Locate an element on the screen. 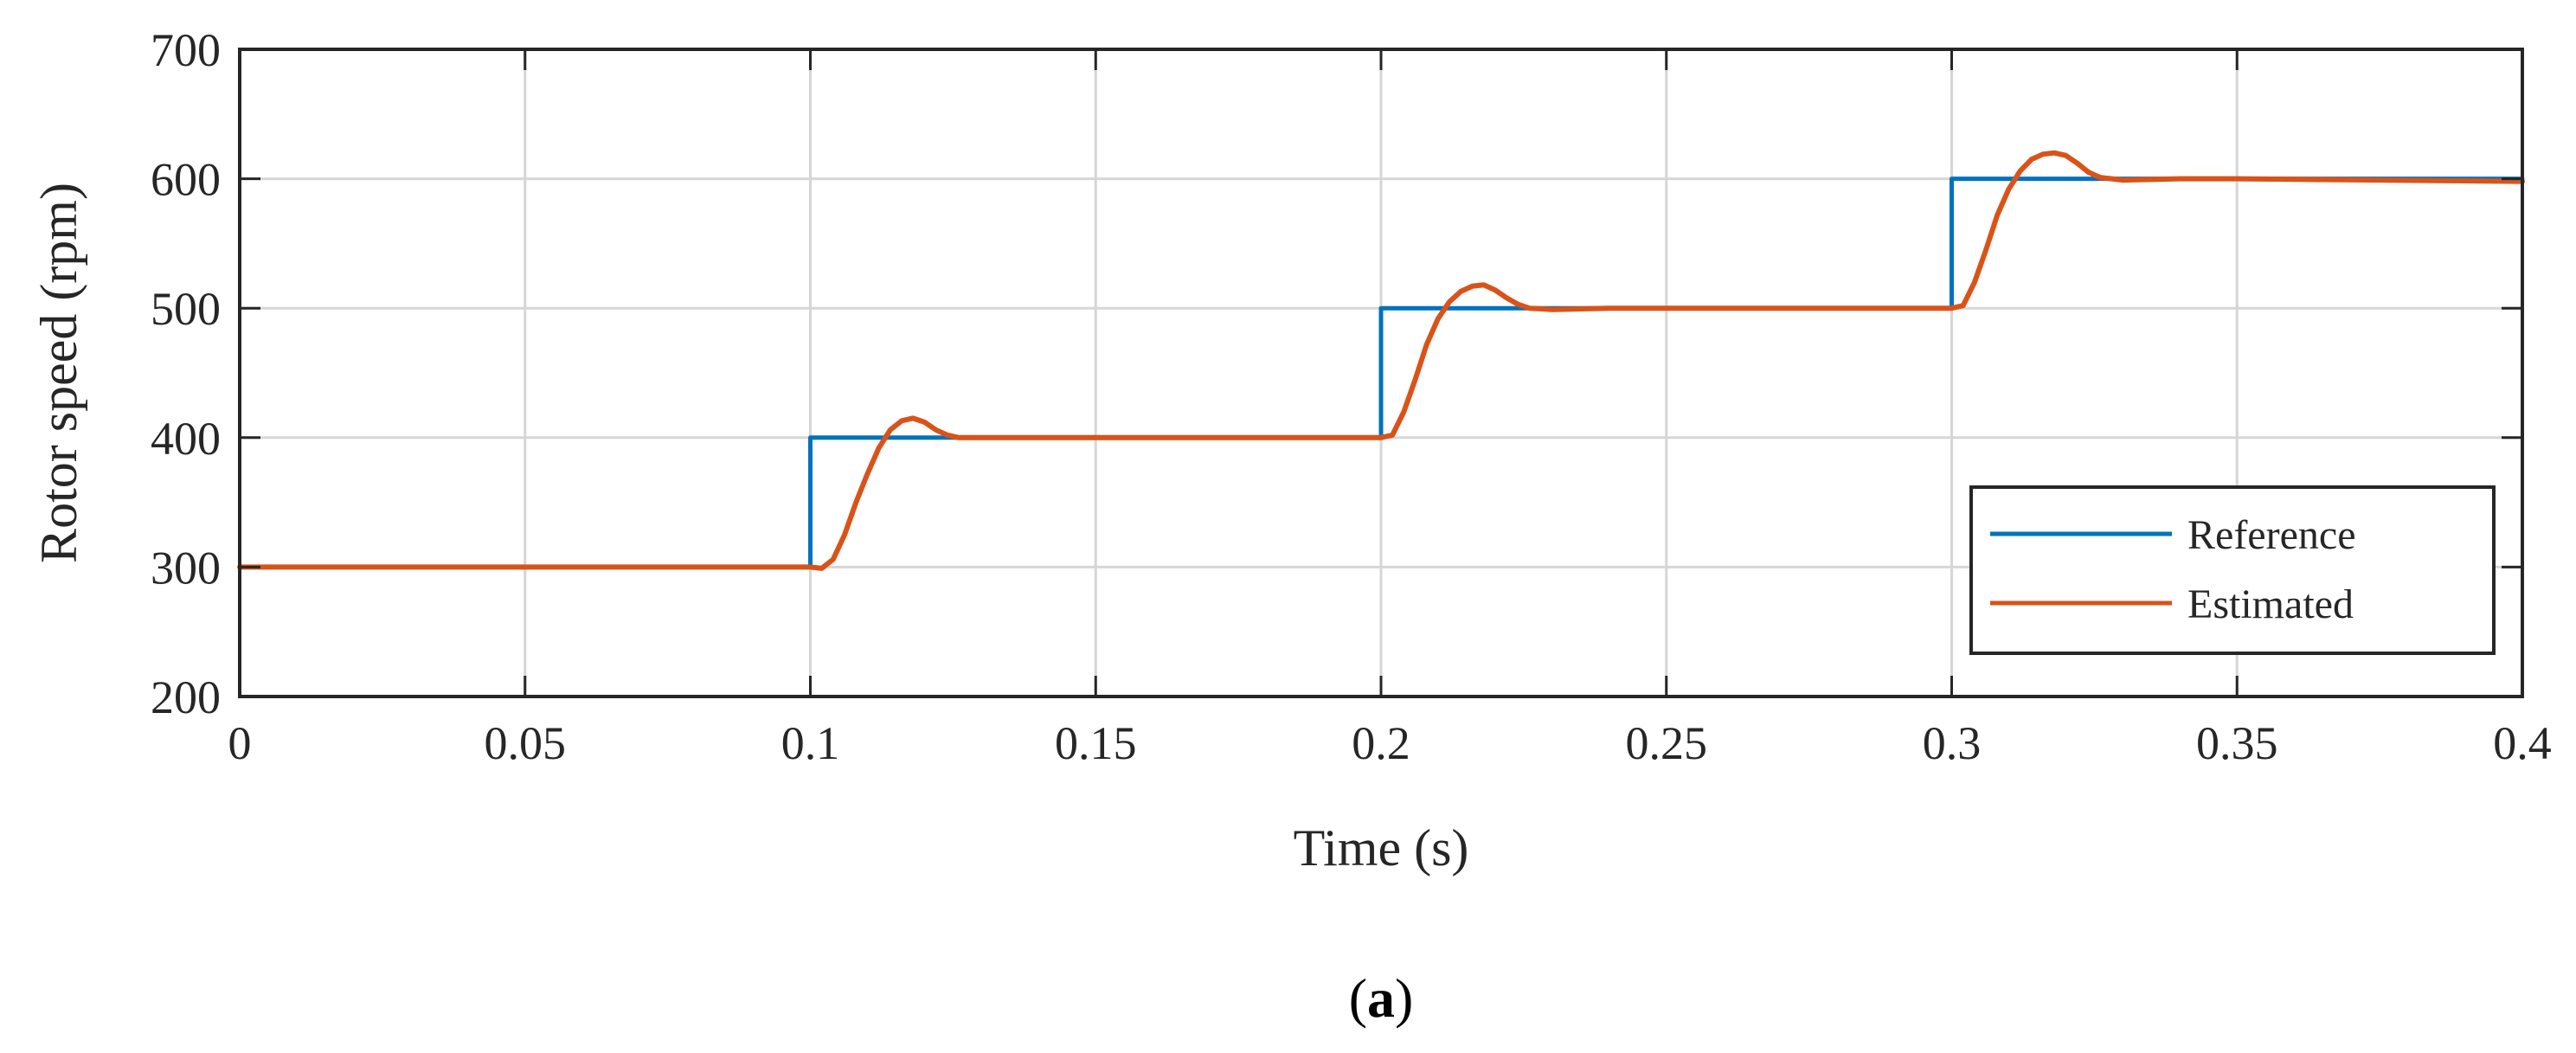 The height and width of the screenshot is (1053, 2576). legend-label-reference: Reference is located at coordinates (2272, 535).